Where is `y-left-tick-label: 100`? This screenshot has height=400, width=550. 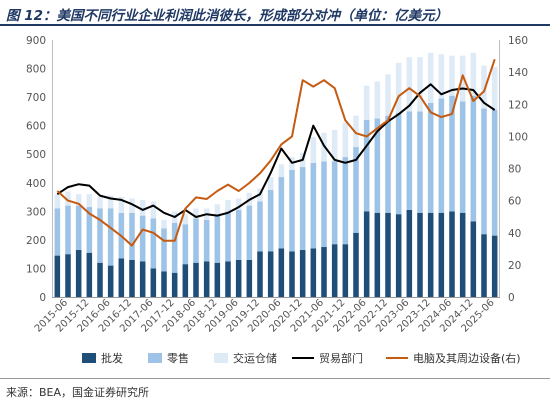 y-left-tick-label: 100 is located at coordinates (36, 269).